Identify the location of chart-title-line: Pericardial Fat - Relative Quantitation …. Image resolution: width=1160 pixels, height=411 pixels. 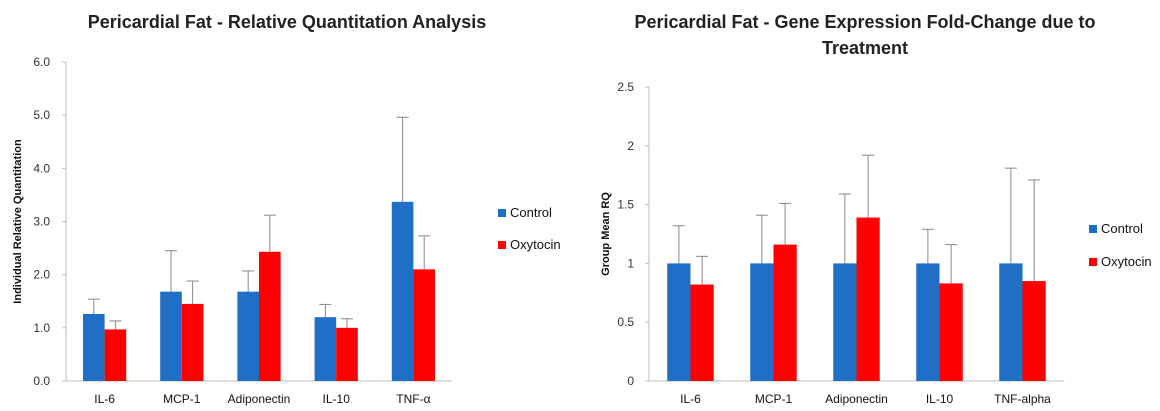
(287, 22).